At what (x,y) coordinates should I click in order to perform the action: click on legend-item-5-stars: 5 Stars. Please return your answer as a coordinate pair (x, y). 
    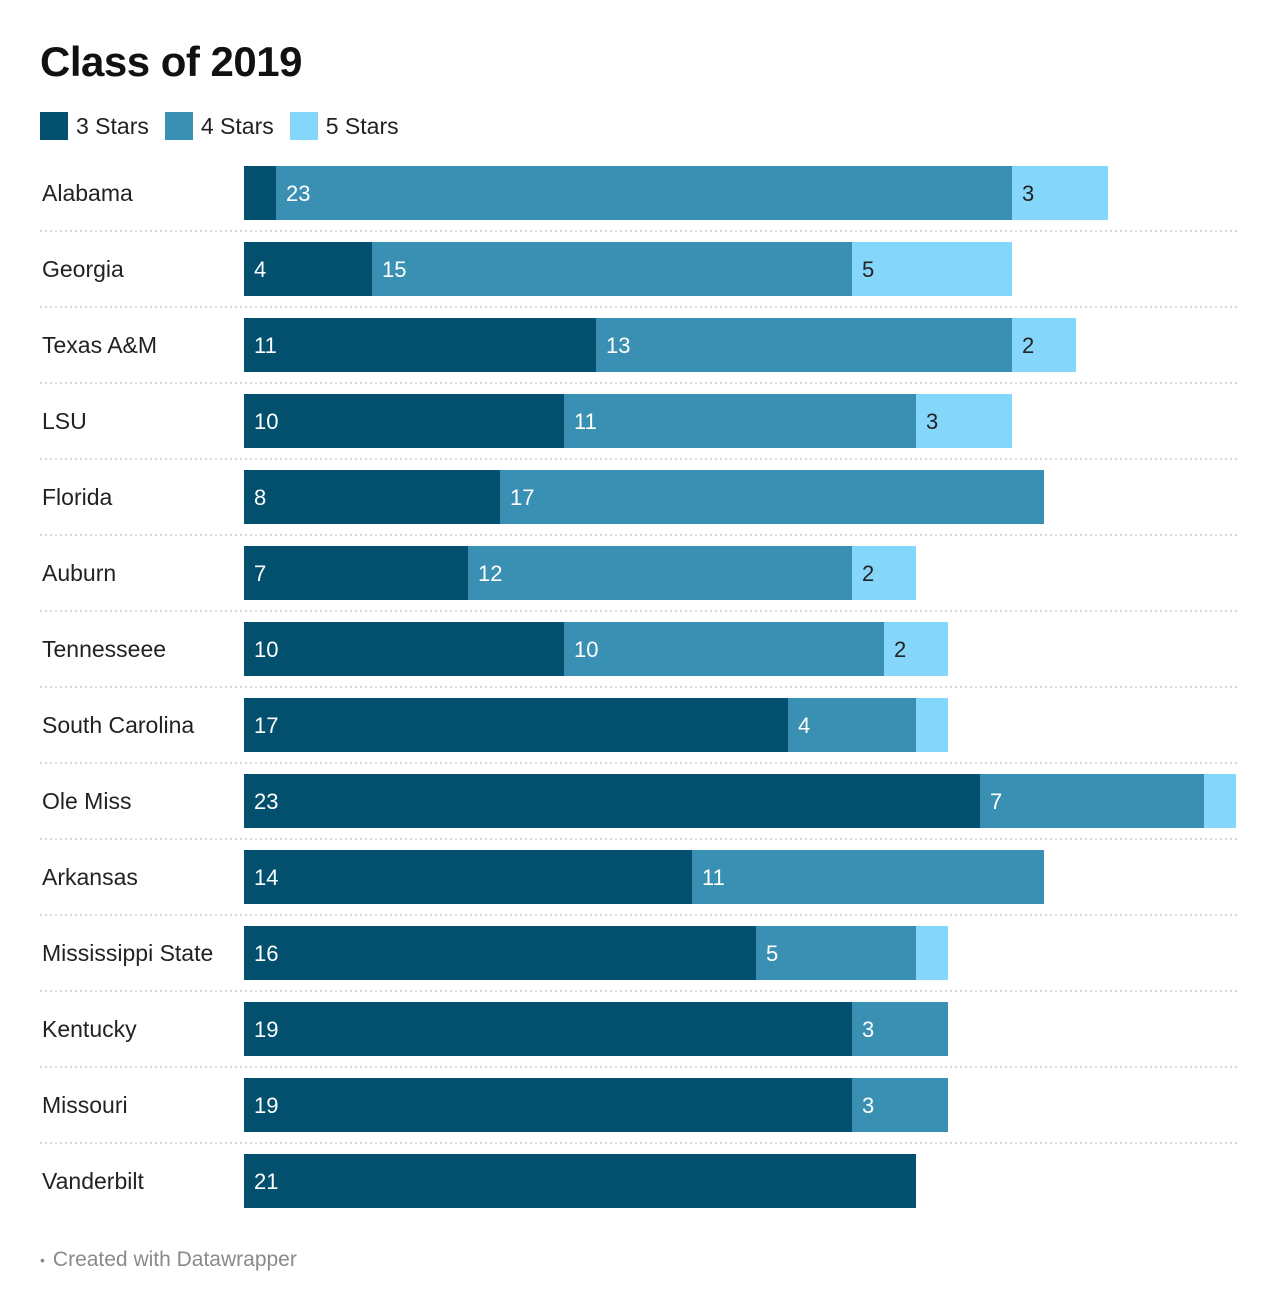
    Looking at the image, I should click on (344, 126).